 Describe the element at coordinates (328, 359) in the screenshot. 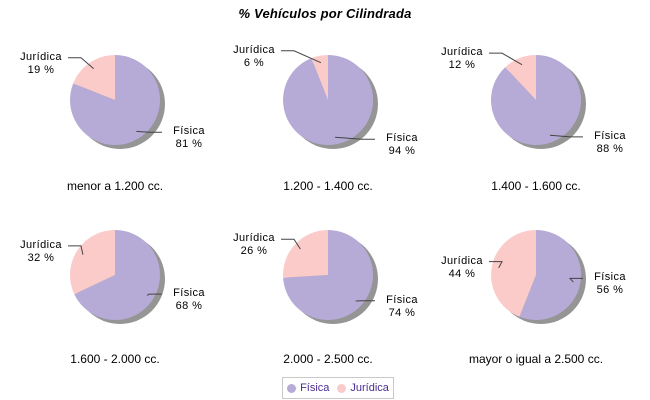

I see `pie-caption: 2.000 - 2.500 cc.` at that location.